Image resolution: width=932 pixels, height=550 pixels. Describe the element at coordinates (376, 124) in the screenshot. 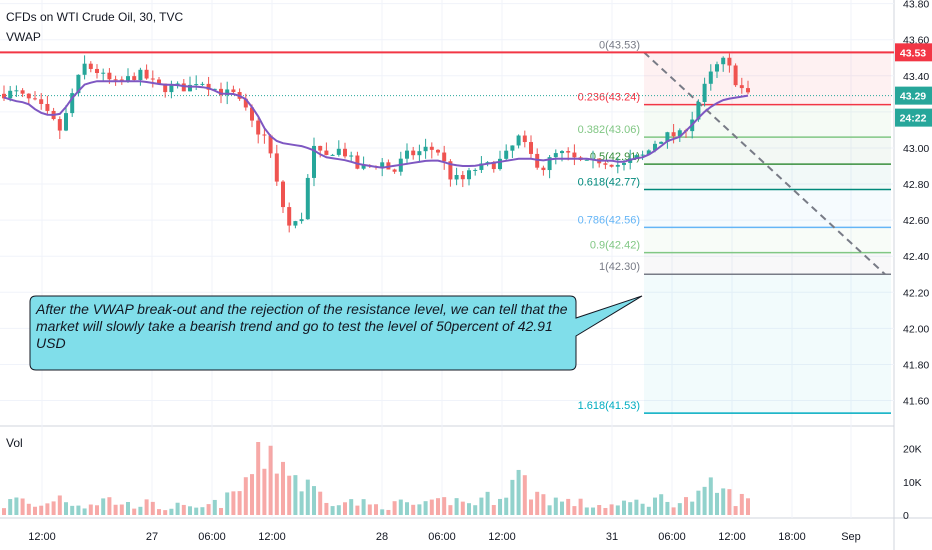

I see `vwap-line` at that location.